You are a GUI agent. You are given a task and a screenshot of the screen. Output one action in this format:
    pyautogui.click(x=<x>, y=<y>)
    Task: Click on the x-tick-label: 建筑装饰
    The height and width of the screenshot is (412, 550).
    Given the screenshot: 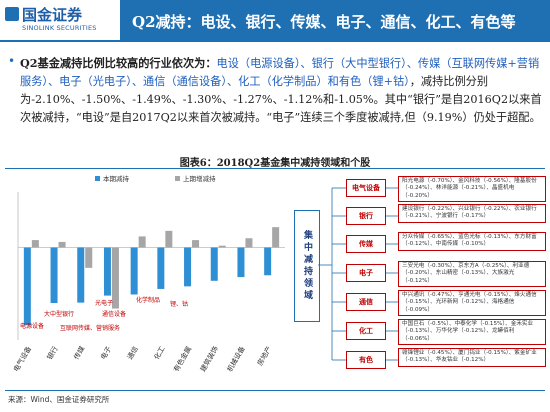 What is the action you would take?
    pyautogui.click(x=209, y=359)
    